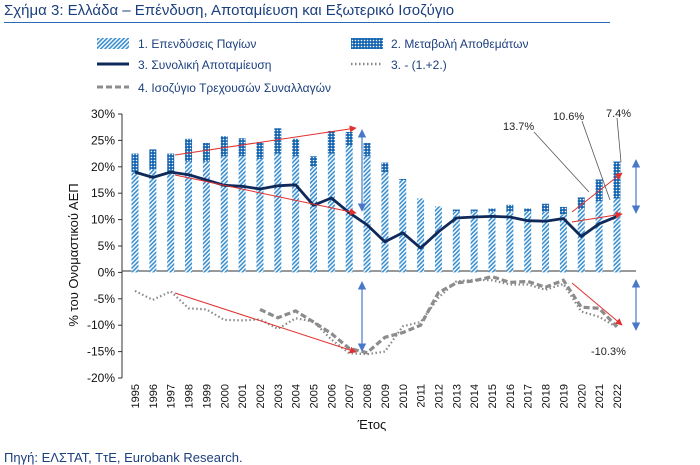 Image resolution: width=700 pixels, height=465 pixels. I want to click on legend-swatch-inventory-change, so click(367, 43).